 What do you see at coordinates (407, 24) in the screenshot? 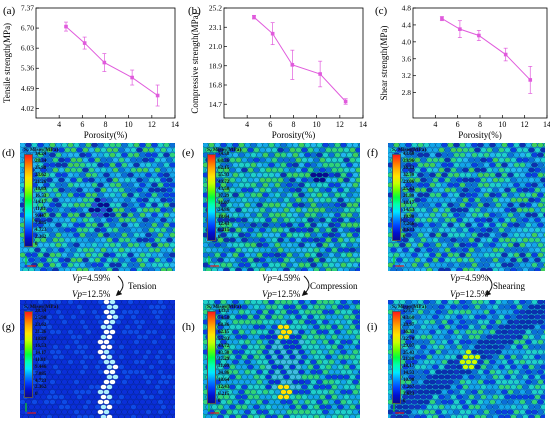
I see `y-tick-label: 4.4` at bounding box center [407, 24].